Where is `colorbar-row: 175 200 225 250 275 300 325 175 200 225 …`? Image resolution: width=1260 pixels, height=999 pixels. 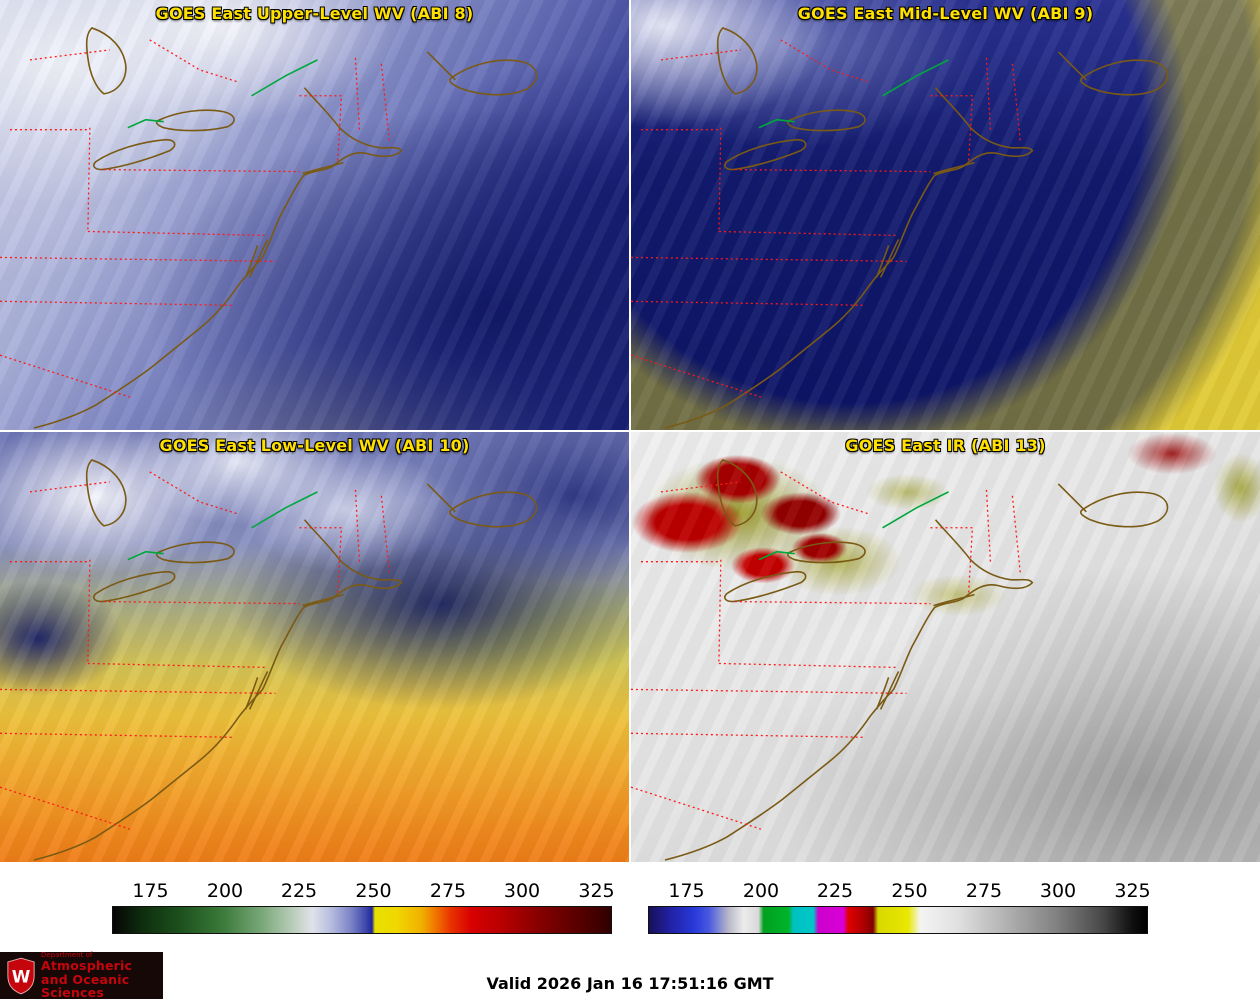
colorbar-row: 175 200 225 250 275 300 325 175 200 225 … is located at coordinates (630, 901).